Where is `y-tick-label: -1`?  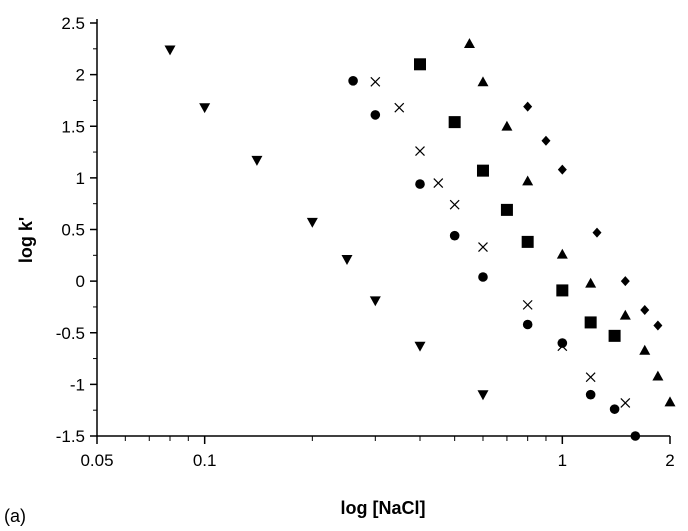 y-tick-label: -1 is located at coordinates (77, 384).